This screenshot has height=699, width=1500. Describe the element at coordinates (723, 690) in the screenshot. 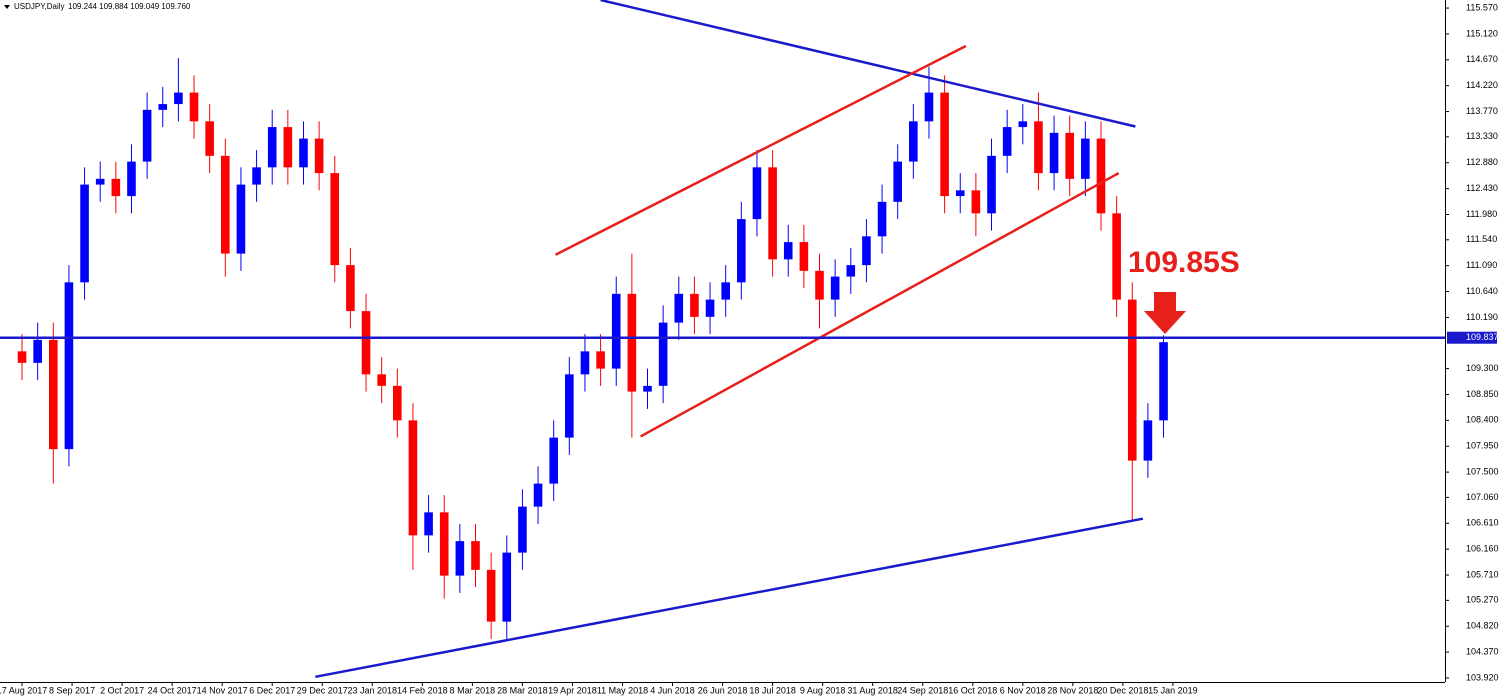

I see `x-tick-label: 26 Jun 2018` at that location.